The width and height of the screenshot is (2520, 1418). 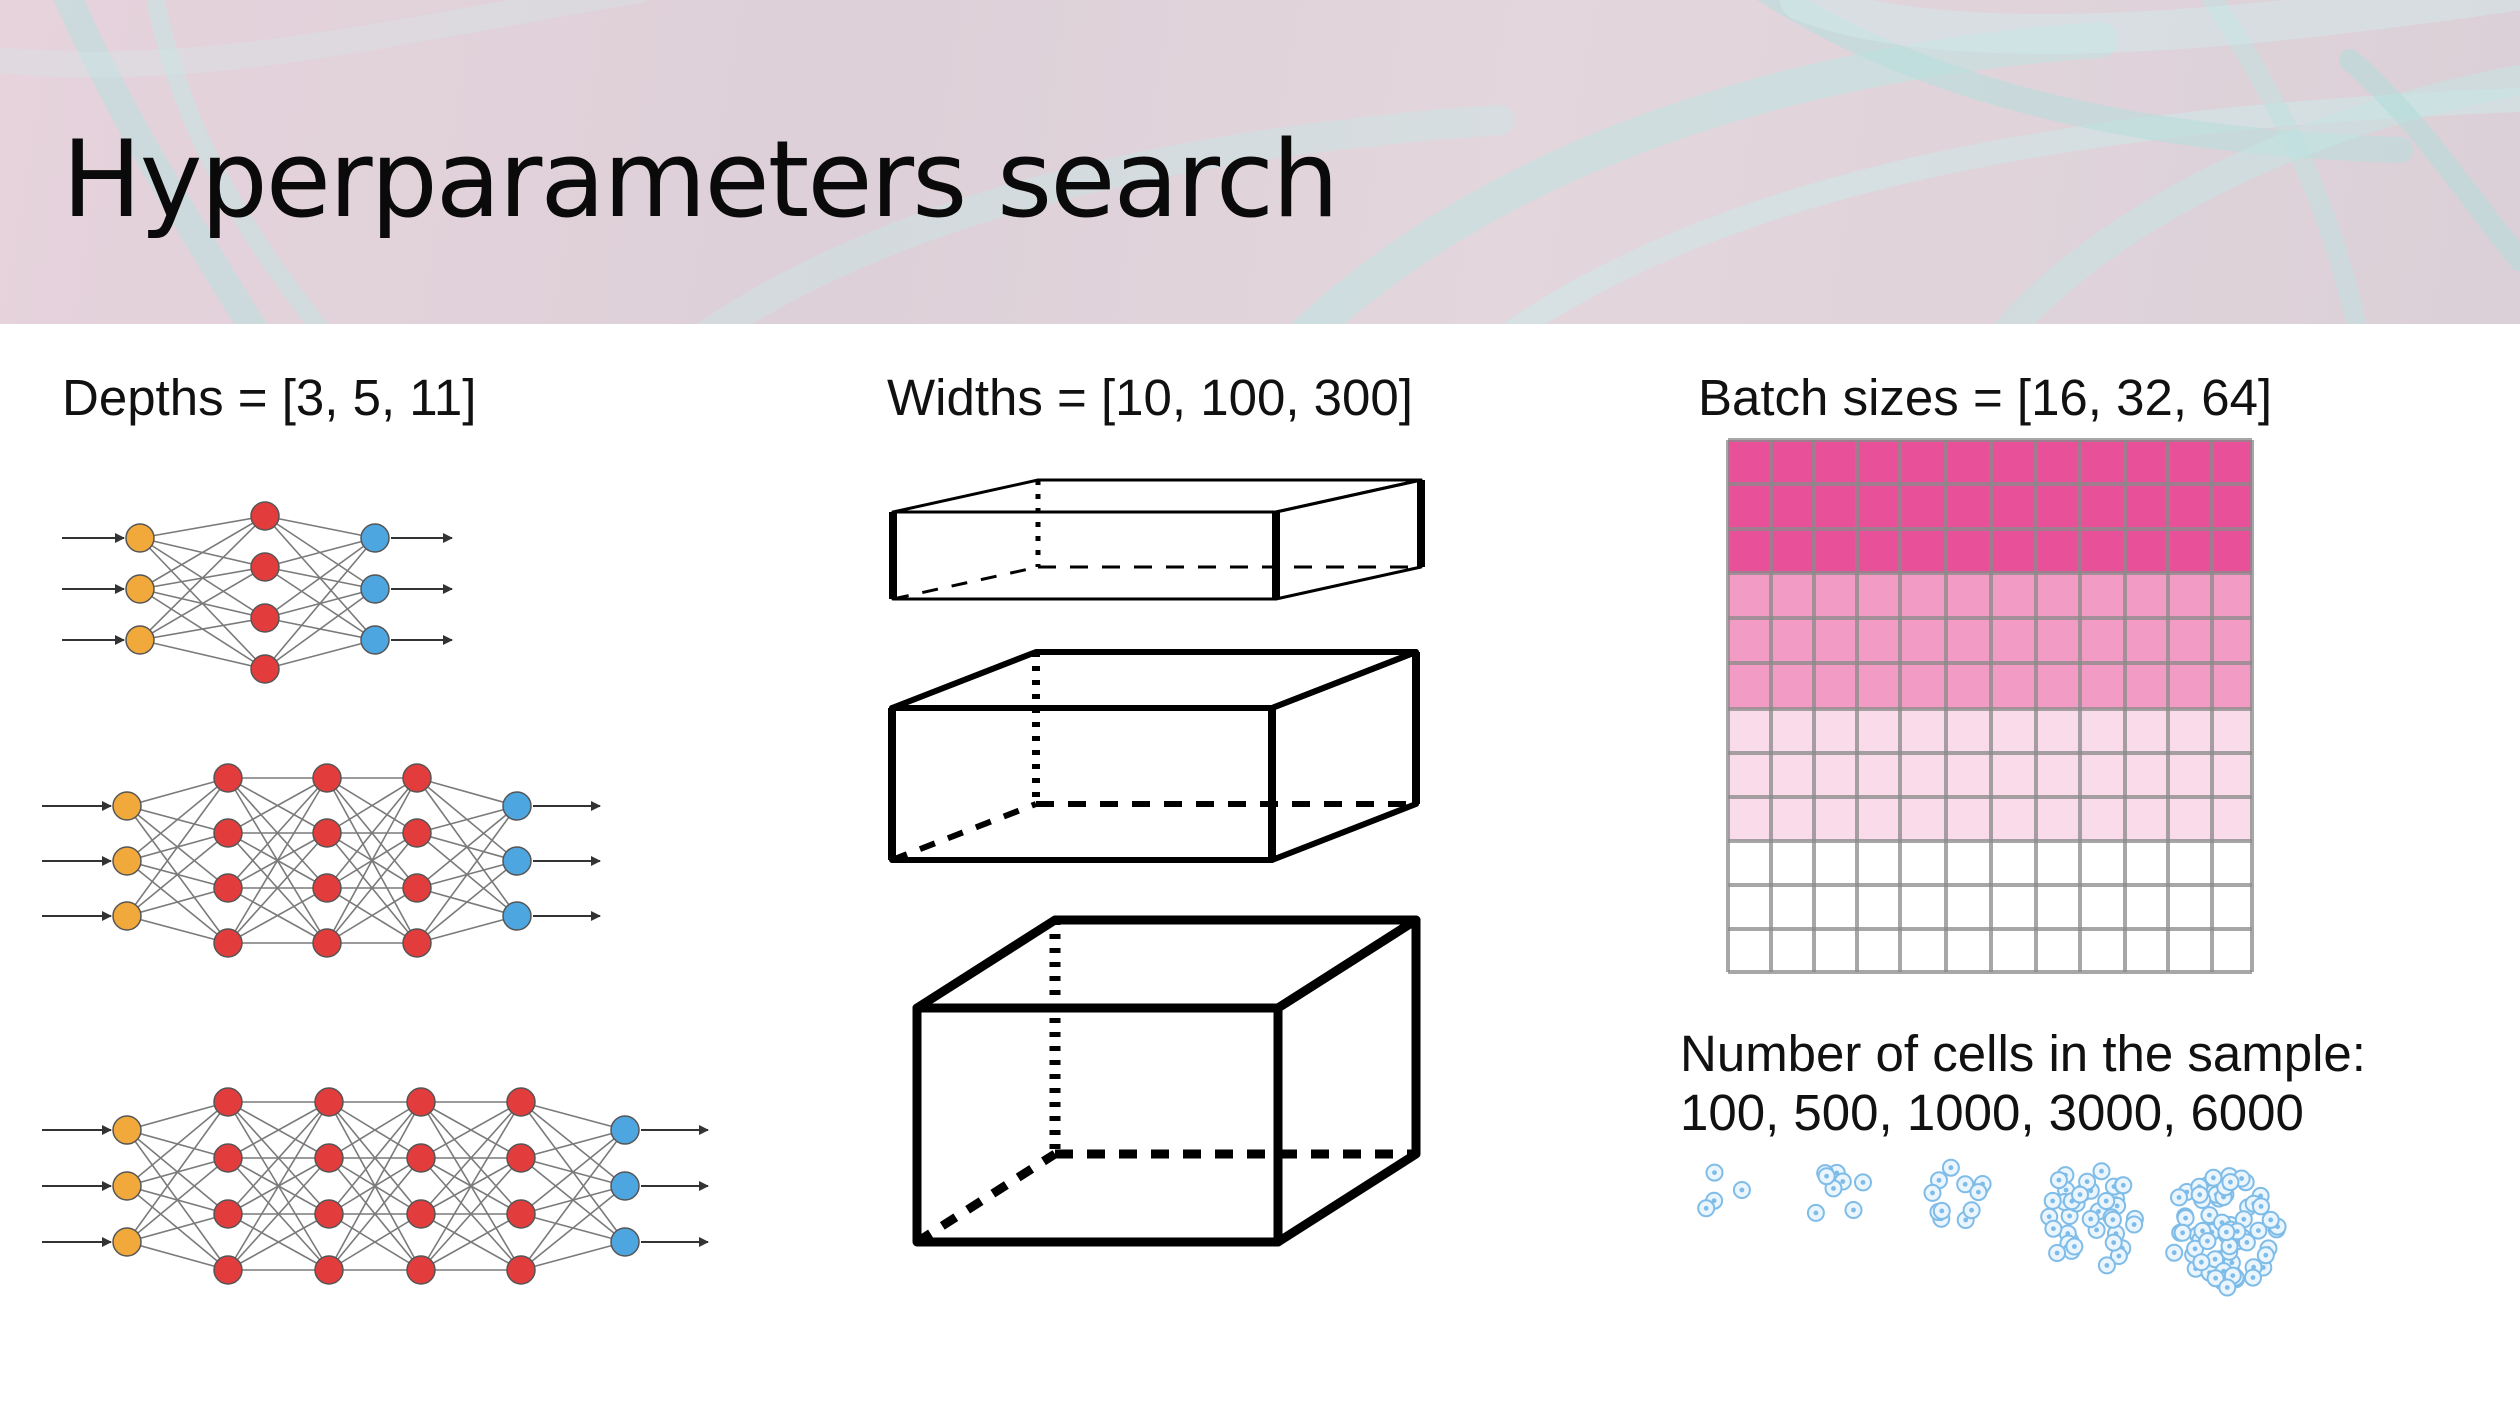 What do you see at coordinates (1166, 1081) in the screenshot?
I see `box-wide` at bounding box center [1166, 1081].